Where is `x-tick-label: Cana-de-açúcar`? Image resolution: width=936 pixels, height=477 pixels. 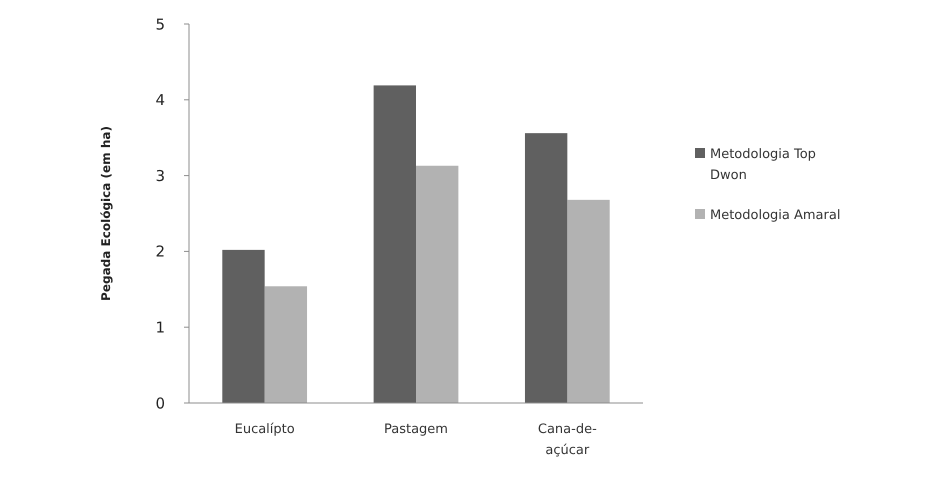 x-tick-label: Cana-de-açúcar is located at coordinates (568, 440).